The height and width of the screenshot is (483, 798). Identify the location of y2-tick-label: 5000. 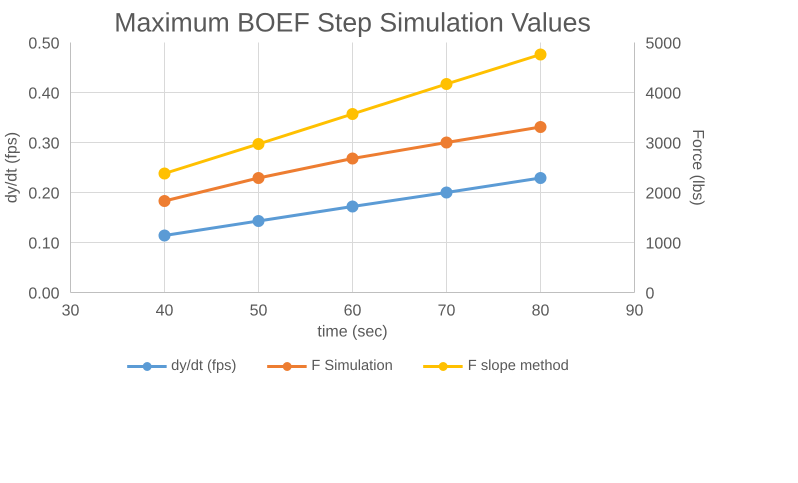
(664, 44).